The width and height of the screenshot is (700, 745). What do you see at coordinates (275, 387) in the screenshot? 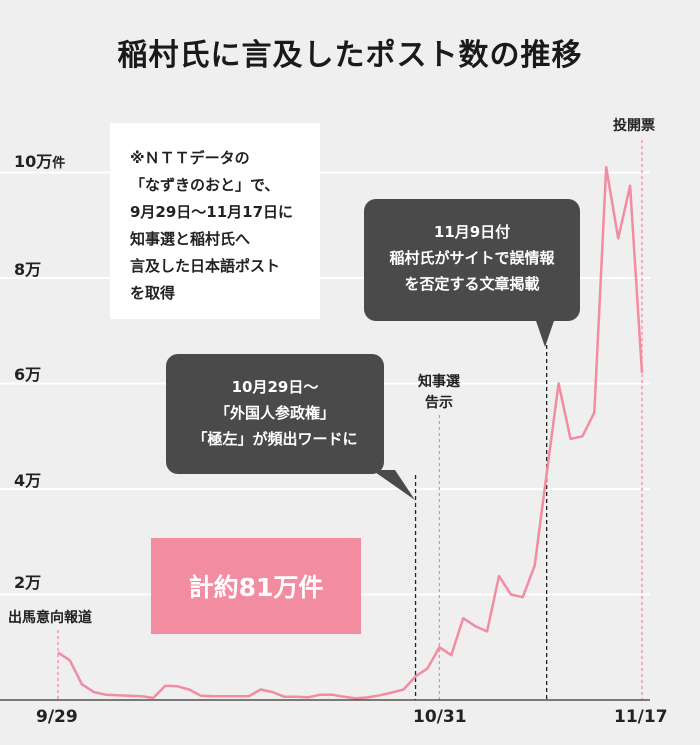
I see `callout-line: 10月29日〜` at bounding box center [275, 387].